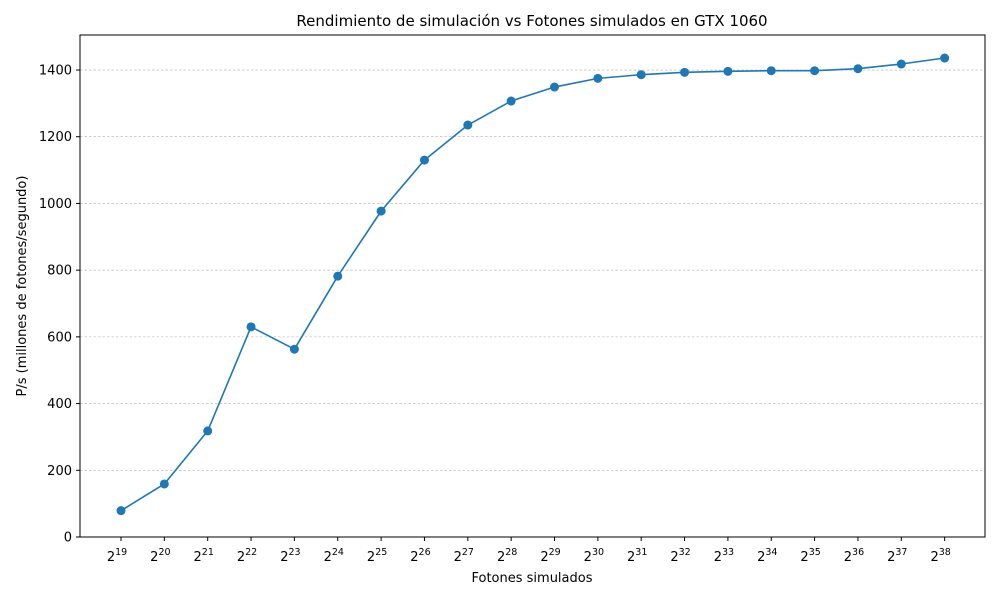 Image resolution: width=1000 pixels, height=604 pixels. I want to click on x-tick-exponent: 35, so click(815, 552).